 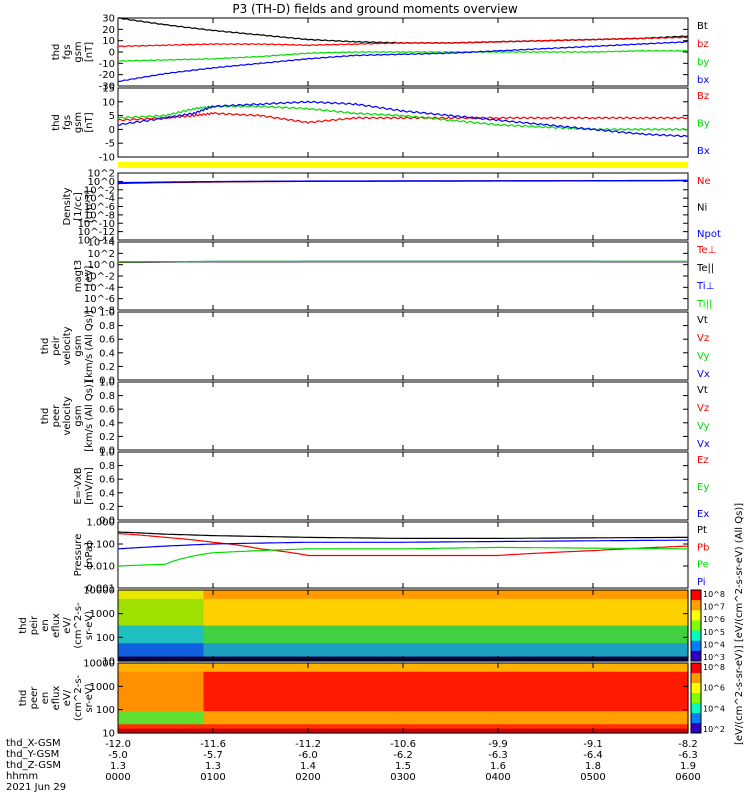 What do you see at coordinates (56, 416) in the screenshot?
I see `panel-peer_velocity-ylabel-line: peer` at bounding box center [56, 416].